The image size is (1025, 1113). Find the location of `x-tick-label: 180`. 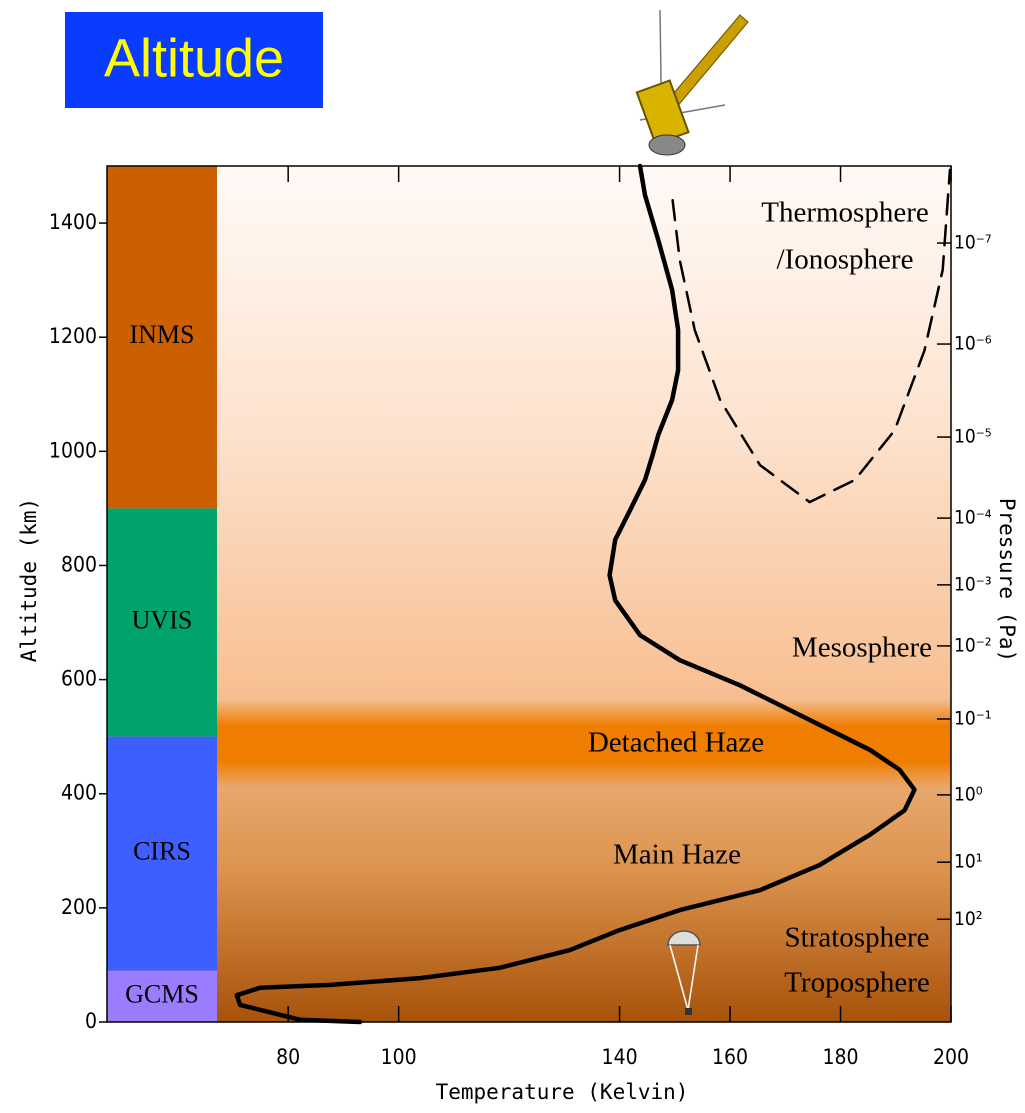

x-tick-label: 180 is located at coordinates (840, 1057).